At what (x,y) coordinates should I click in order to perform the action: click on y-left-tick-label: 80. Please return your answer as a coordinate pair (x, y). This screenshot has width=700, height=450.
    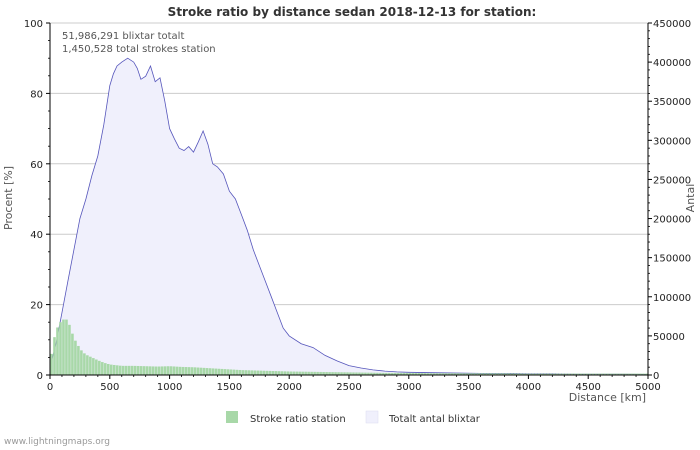
    Looking at the image, I should click on (36, 94).